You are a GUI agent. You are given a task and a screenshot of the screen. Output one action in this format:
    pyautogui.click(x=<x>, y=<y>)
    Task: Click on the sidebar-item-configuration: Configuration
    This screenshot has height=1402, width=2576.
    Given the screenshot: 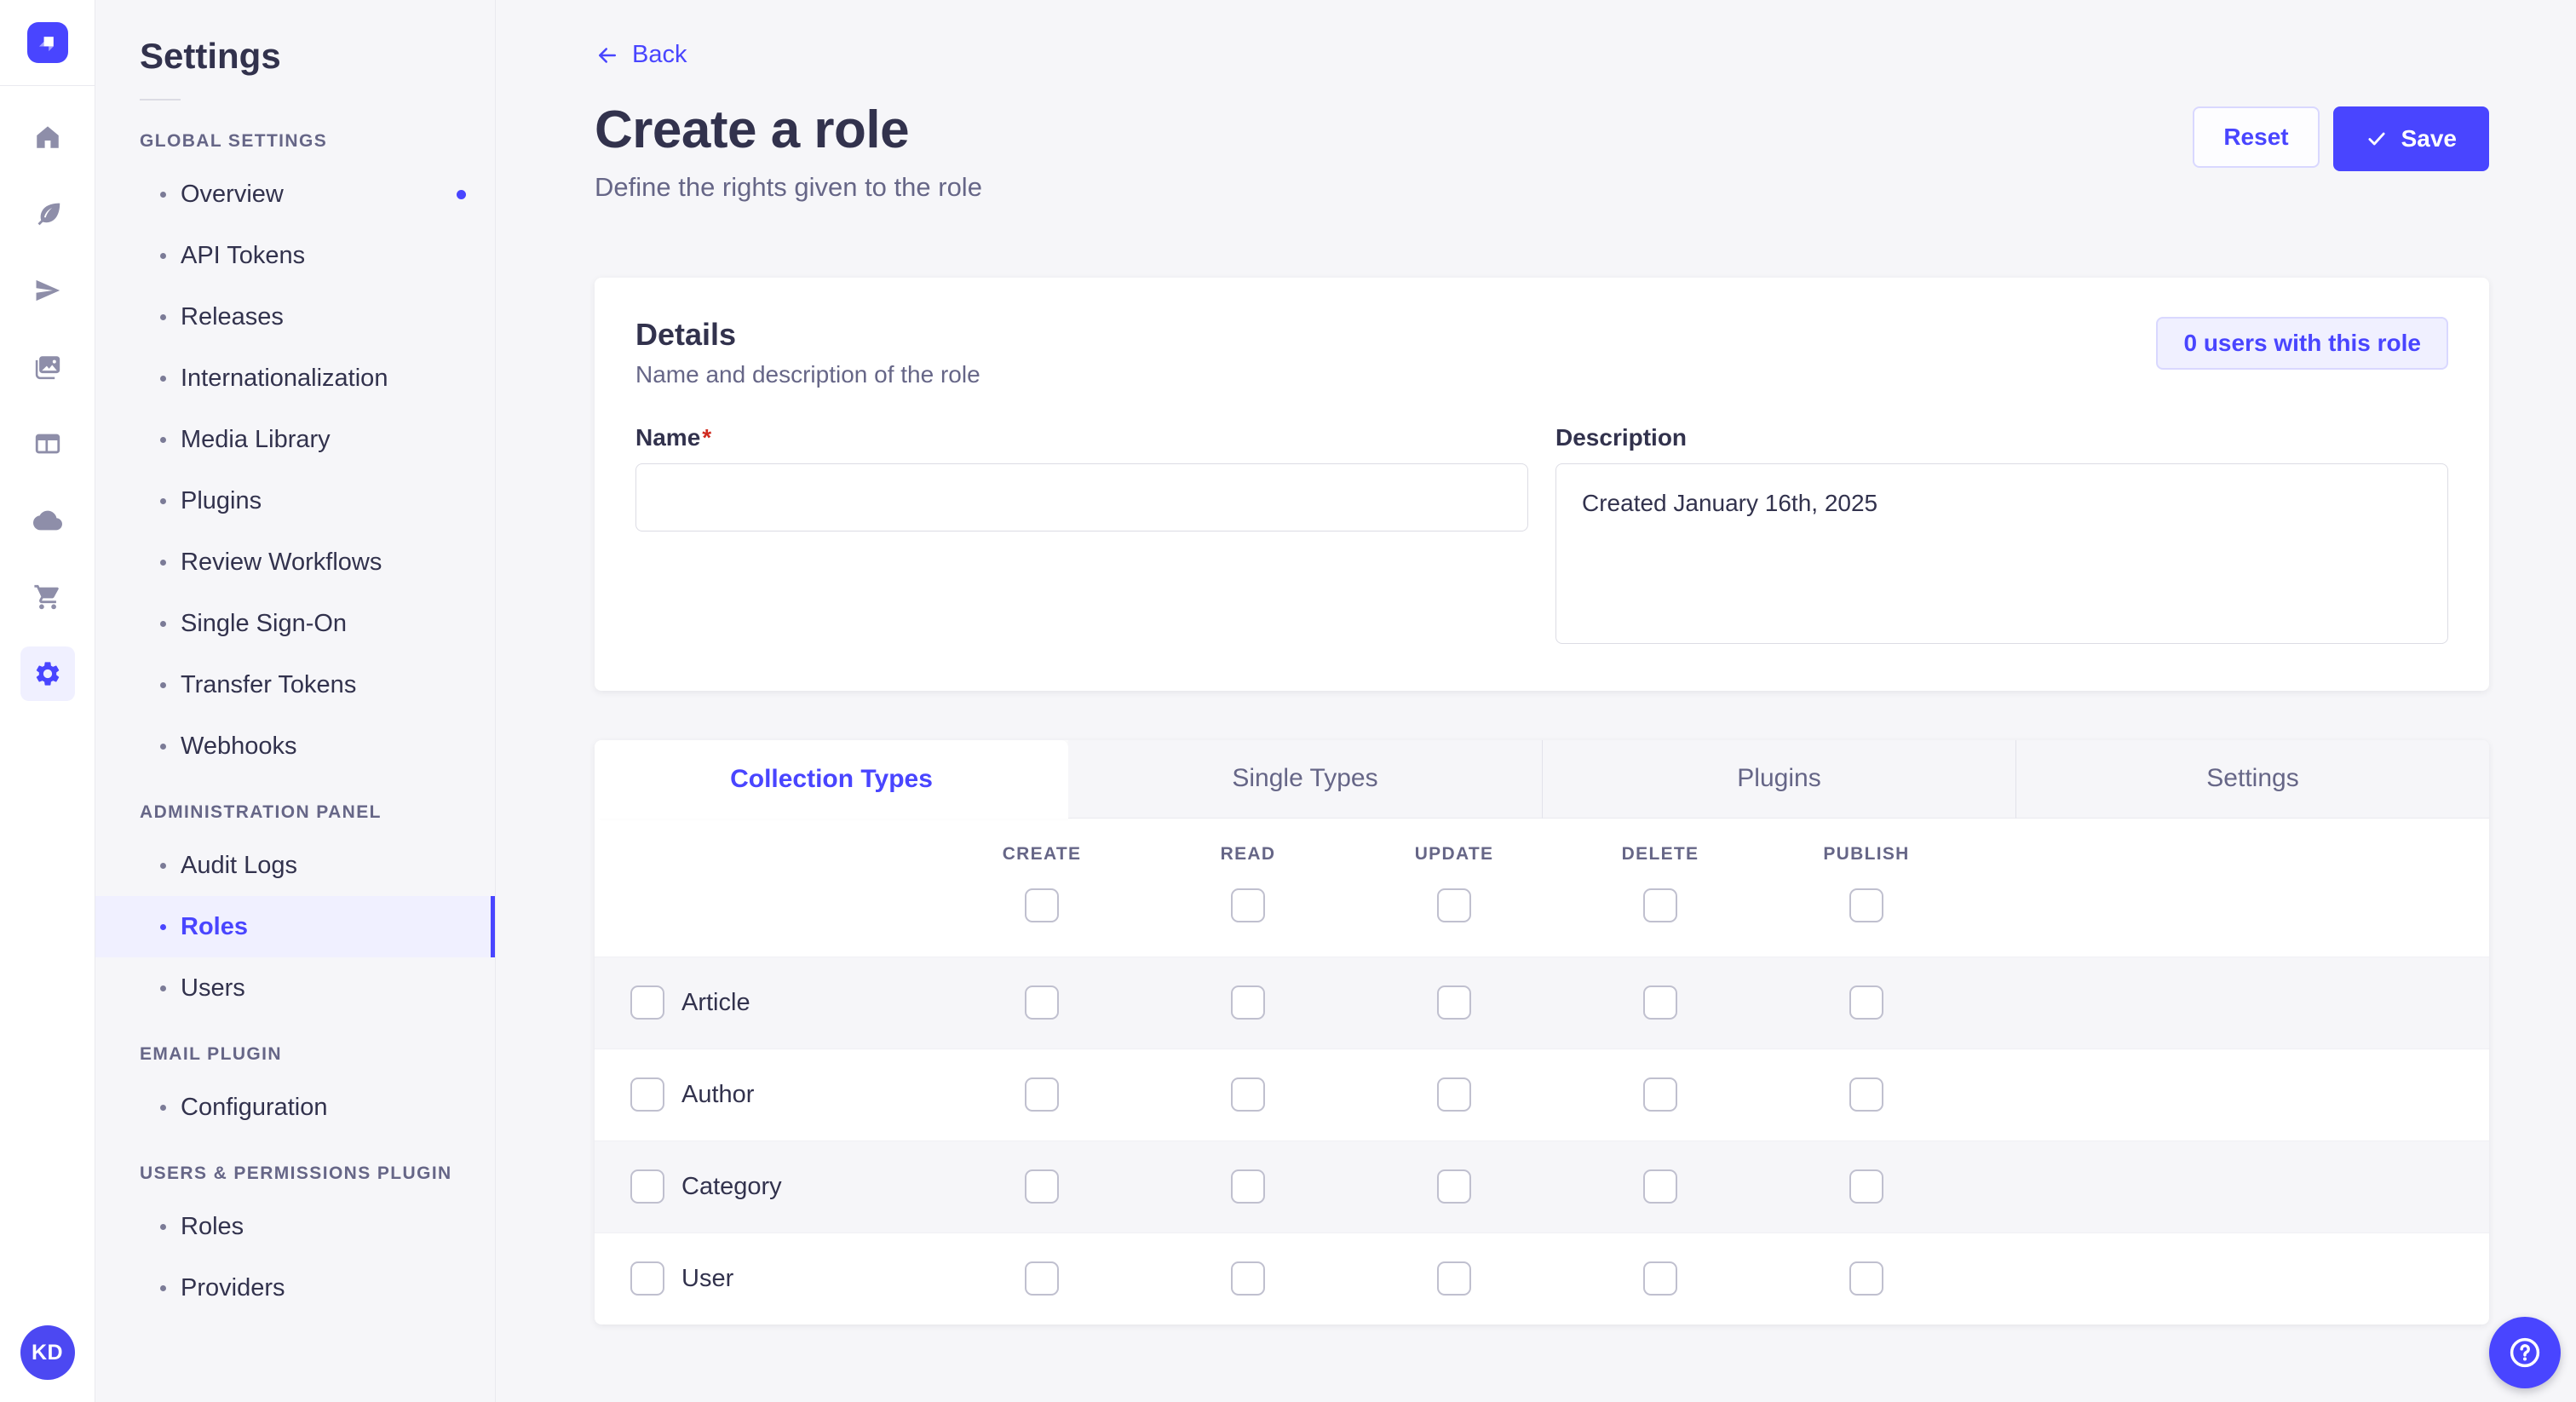 What is the action you would take?
    pyautogui.click(x=295, y=1107)
    